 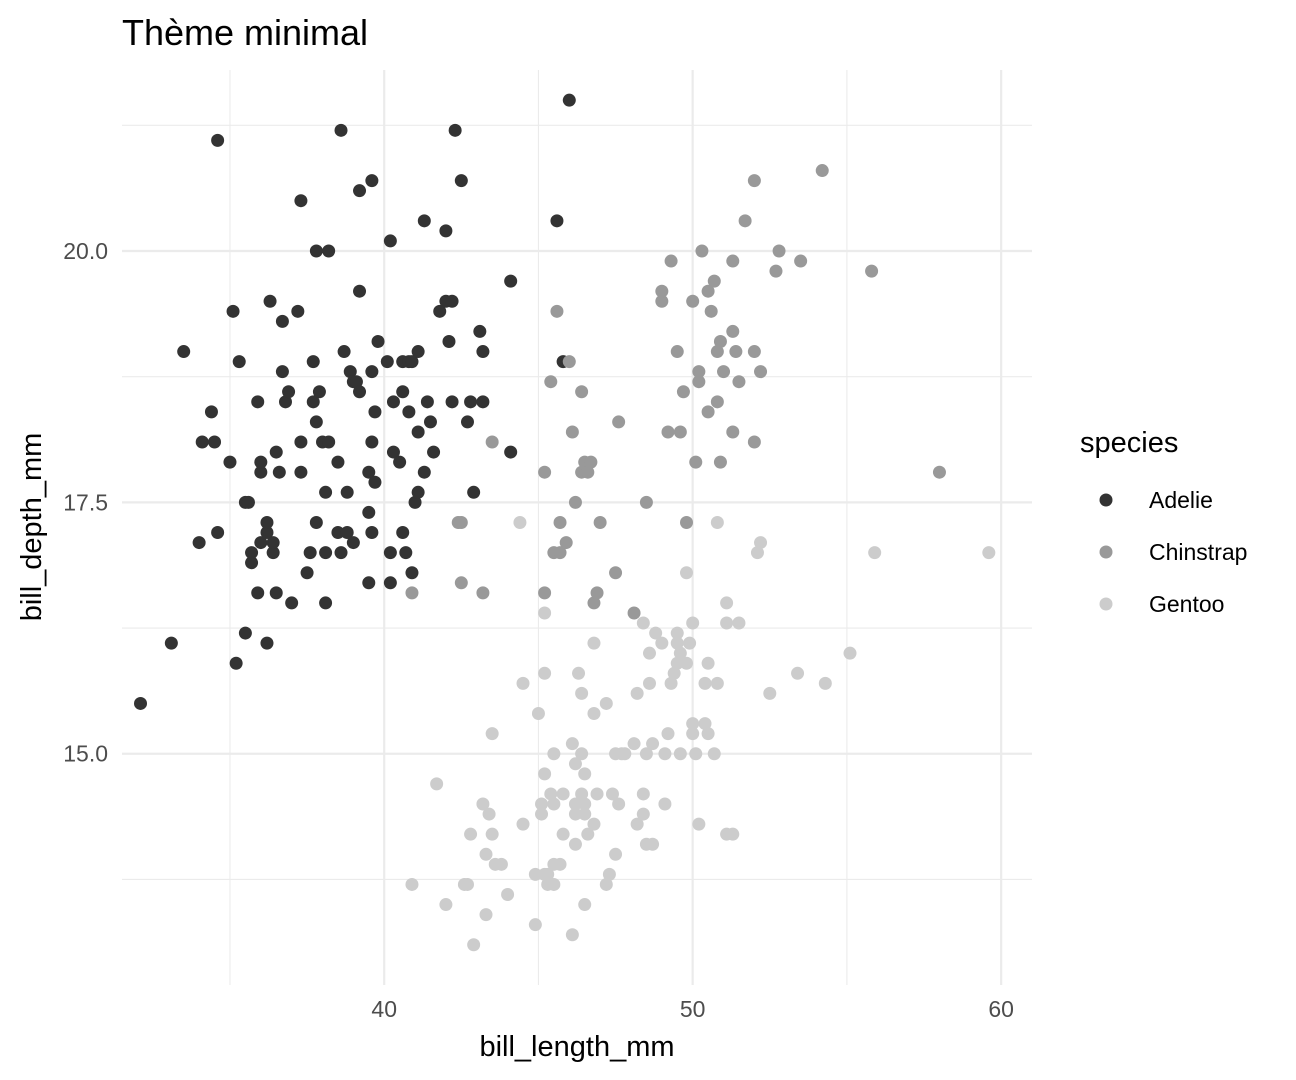 I want to click on x-tick-label: 40, so click(x=384, y=1009).